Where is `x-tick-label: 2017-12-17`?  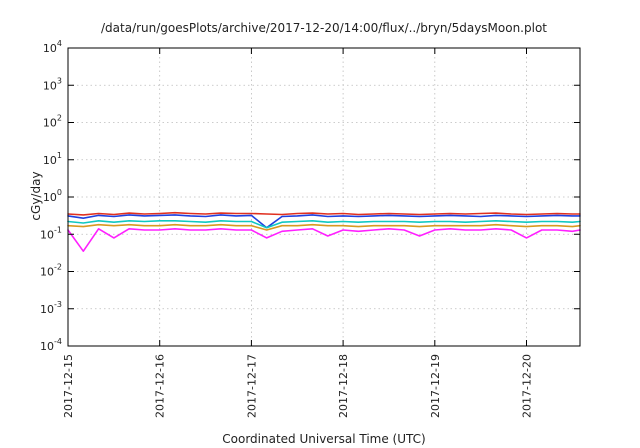 x-tick-label: 2017-12-17 is located at coordinates (251, 386).